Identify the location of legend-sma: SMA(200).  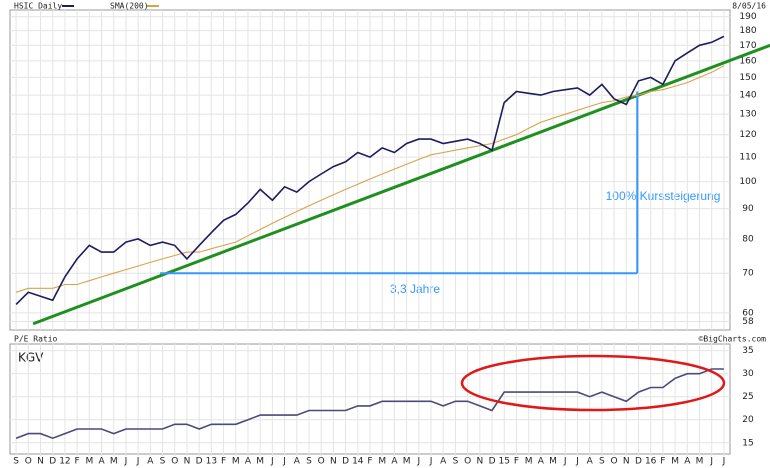
(129, 6).